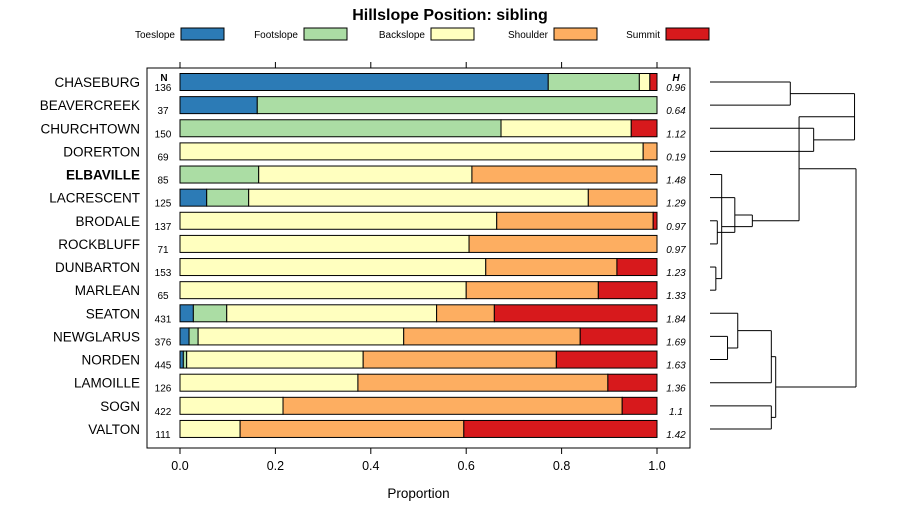 The width and height of the screenshot is (900, 520). What do you see at coordinates (452, 34) in the screenshot?
I see `legend-swatch-backslope` at bounding box center [452, 34].